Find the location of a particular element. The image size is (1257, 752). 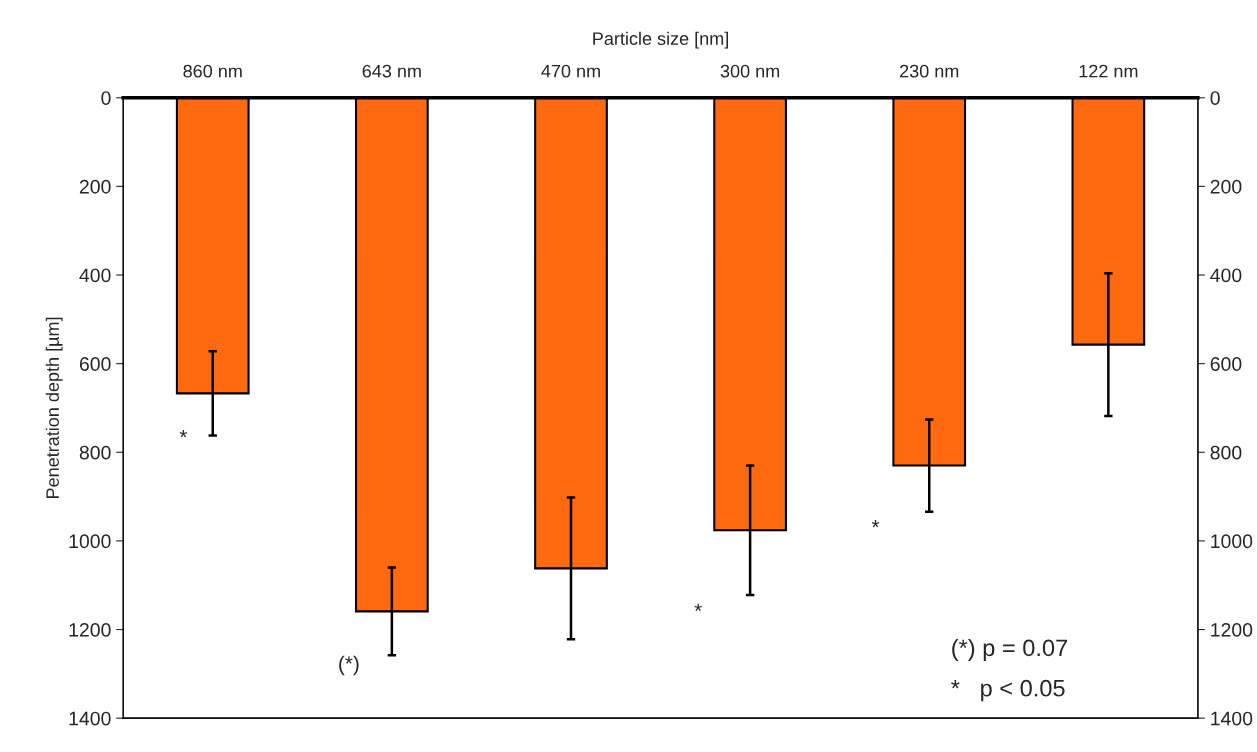

annotation: (*) p = 0.07 is located at coordinates (1010, 649).